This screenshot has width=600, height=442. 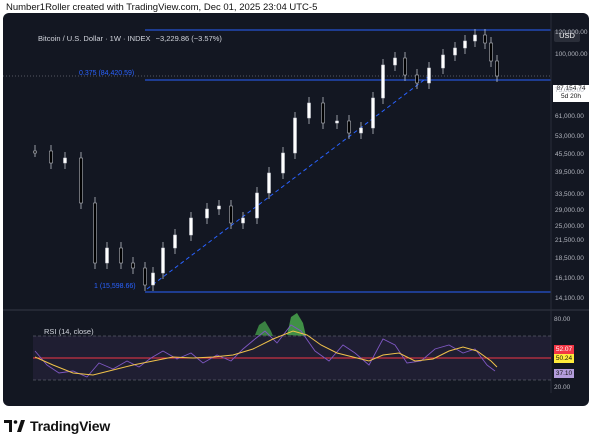 I want to click on footer: TradingView, so click(x=300, y=425).